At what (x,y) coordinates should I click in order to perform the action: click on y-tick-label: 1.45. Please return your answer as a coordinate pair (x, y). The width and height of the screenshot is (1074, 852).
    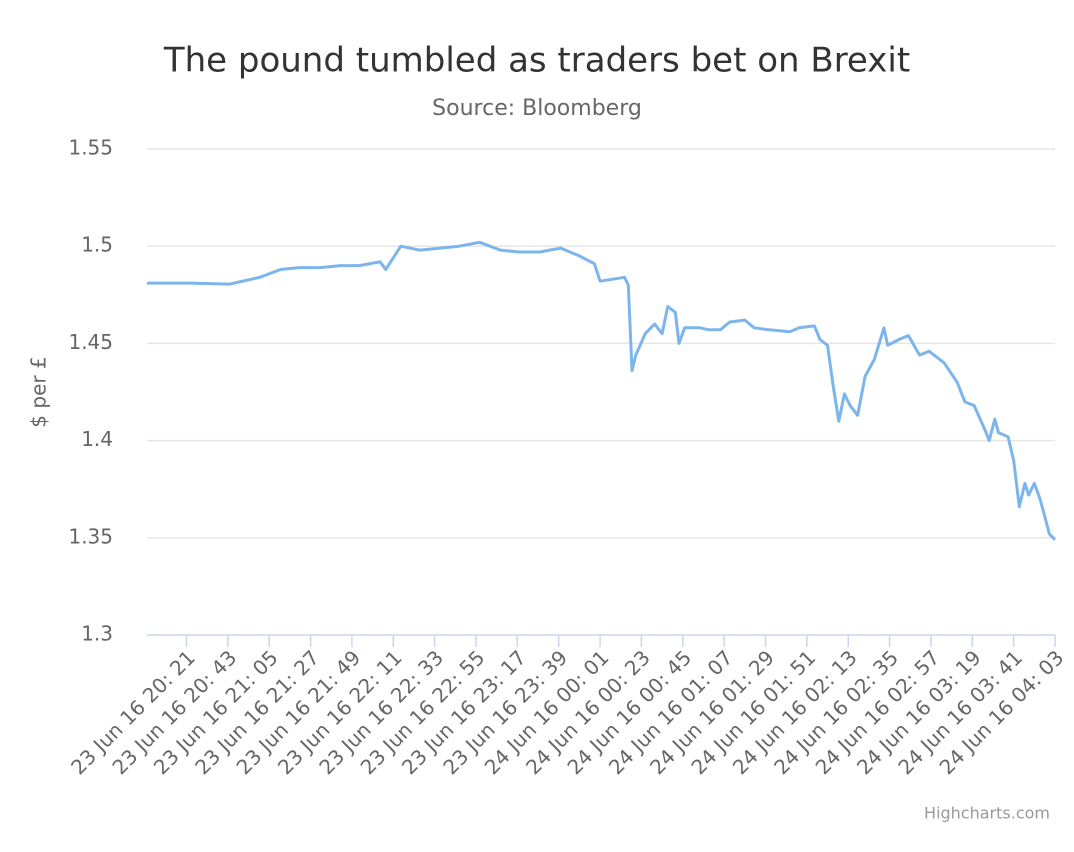
    Looking at the image, I should click on (90, 342).